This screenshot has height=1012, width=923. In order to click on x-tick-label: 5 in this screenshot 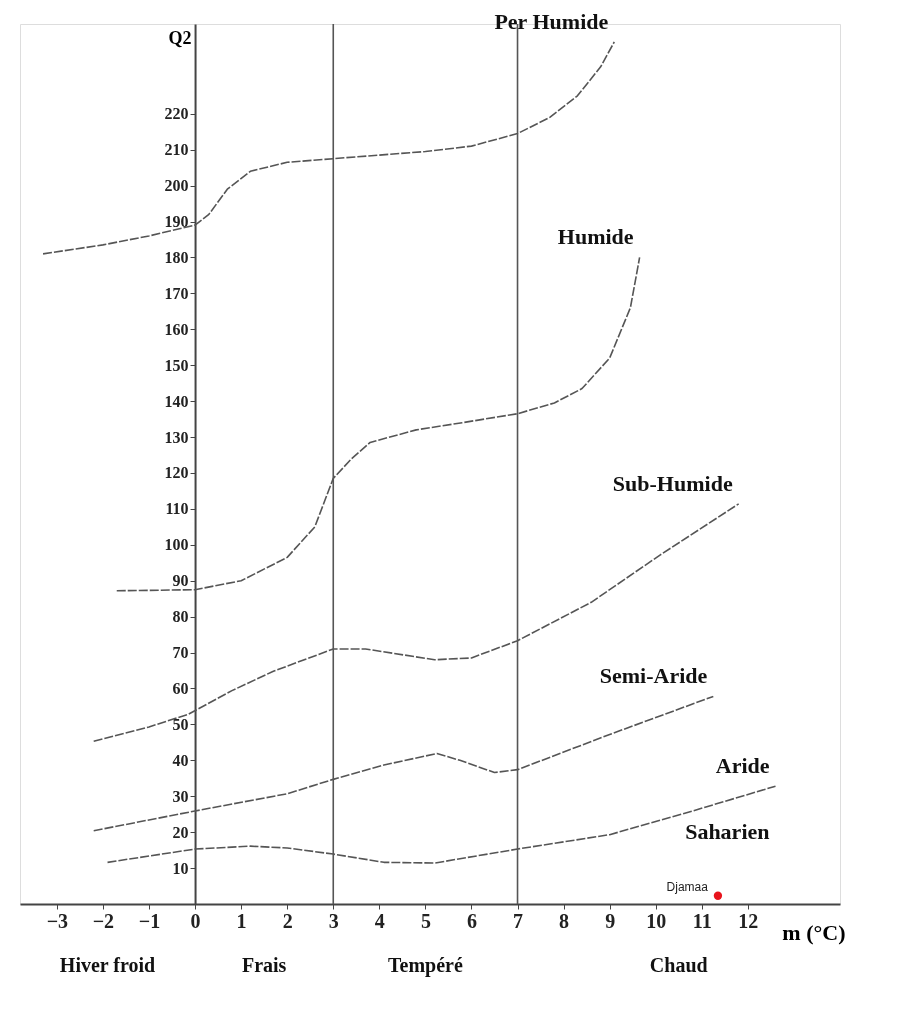, I will do `click(425, 920)`.